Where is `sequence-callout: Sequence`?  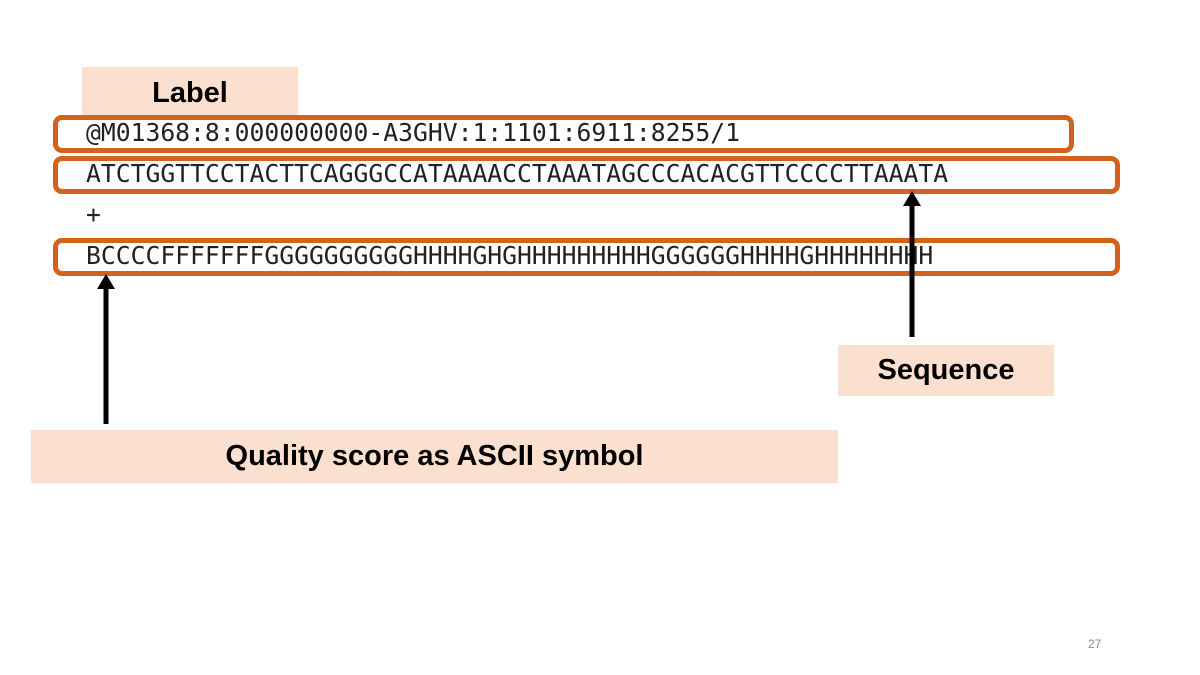
sequence-callout: Sequence is located at coordinates (946, 370).